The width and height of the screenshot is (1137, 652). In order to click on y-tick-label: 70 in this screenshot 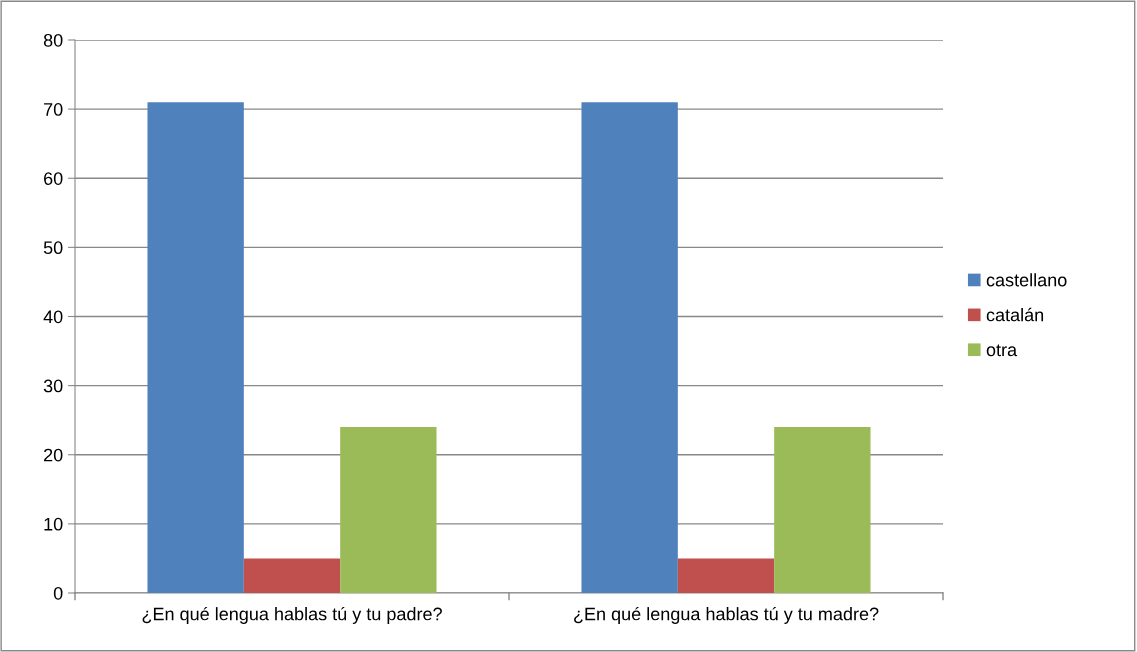, I will do `click(53, 109)`.